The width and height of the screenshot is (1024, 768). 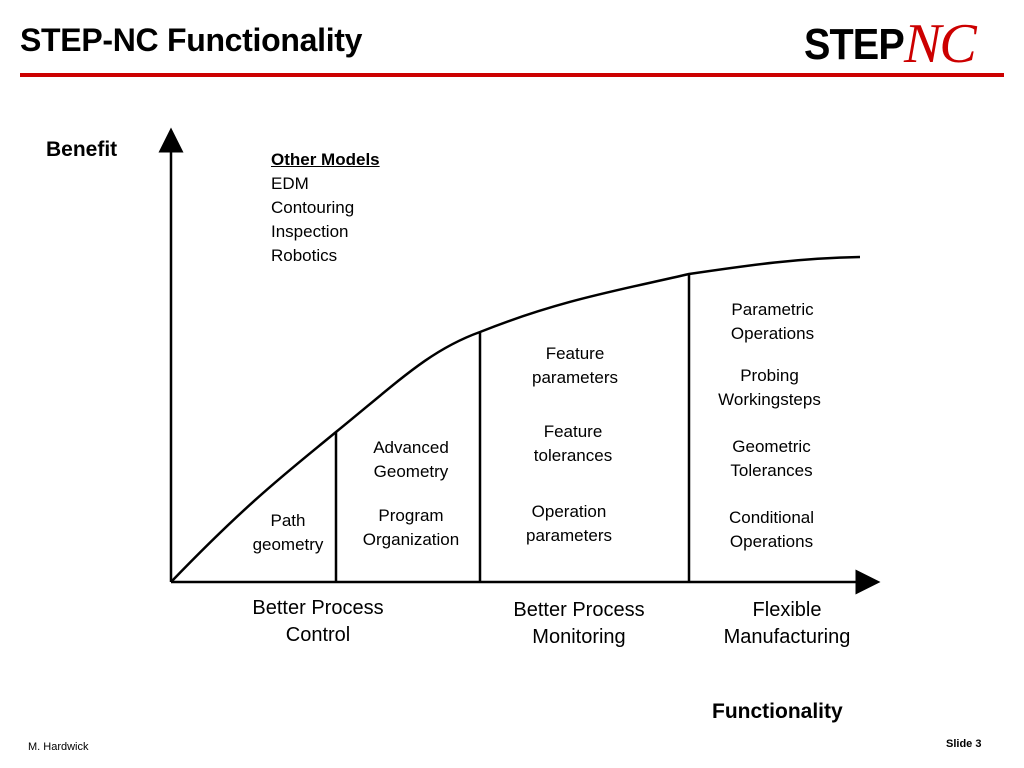 What do you see at coordinates (777, 711) in the screenshot?
I see `x-axis-label: Functionality` at bounding box center [777, 711].